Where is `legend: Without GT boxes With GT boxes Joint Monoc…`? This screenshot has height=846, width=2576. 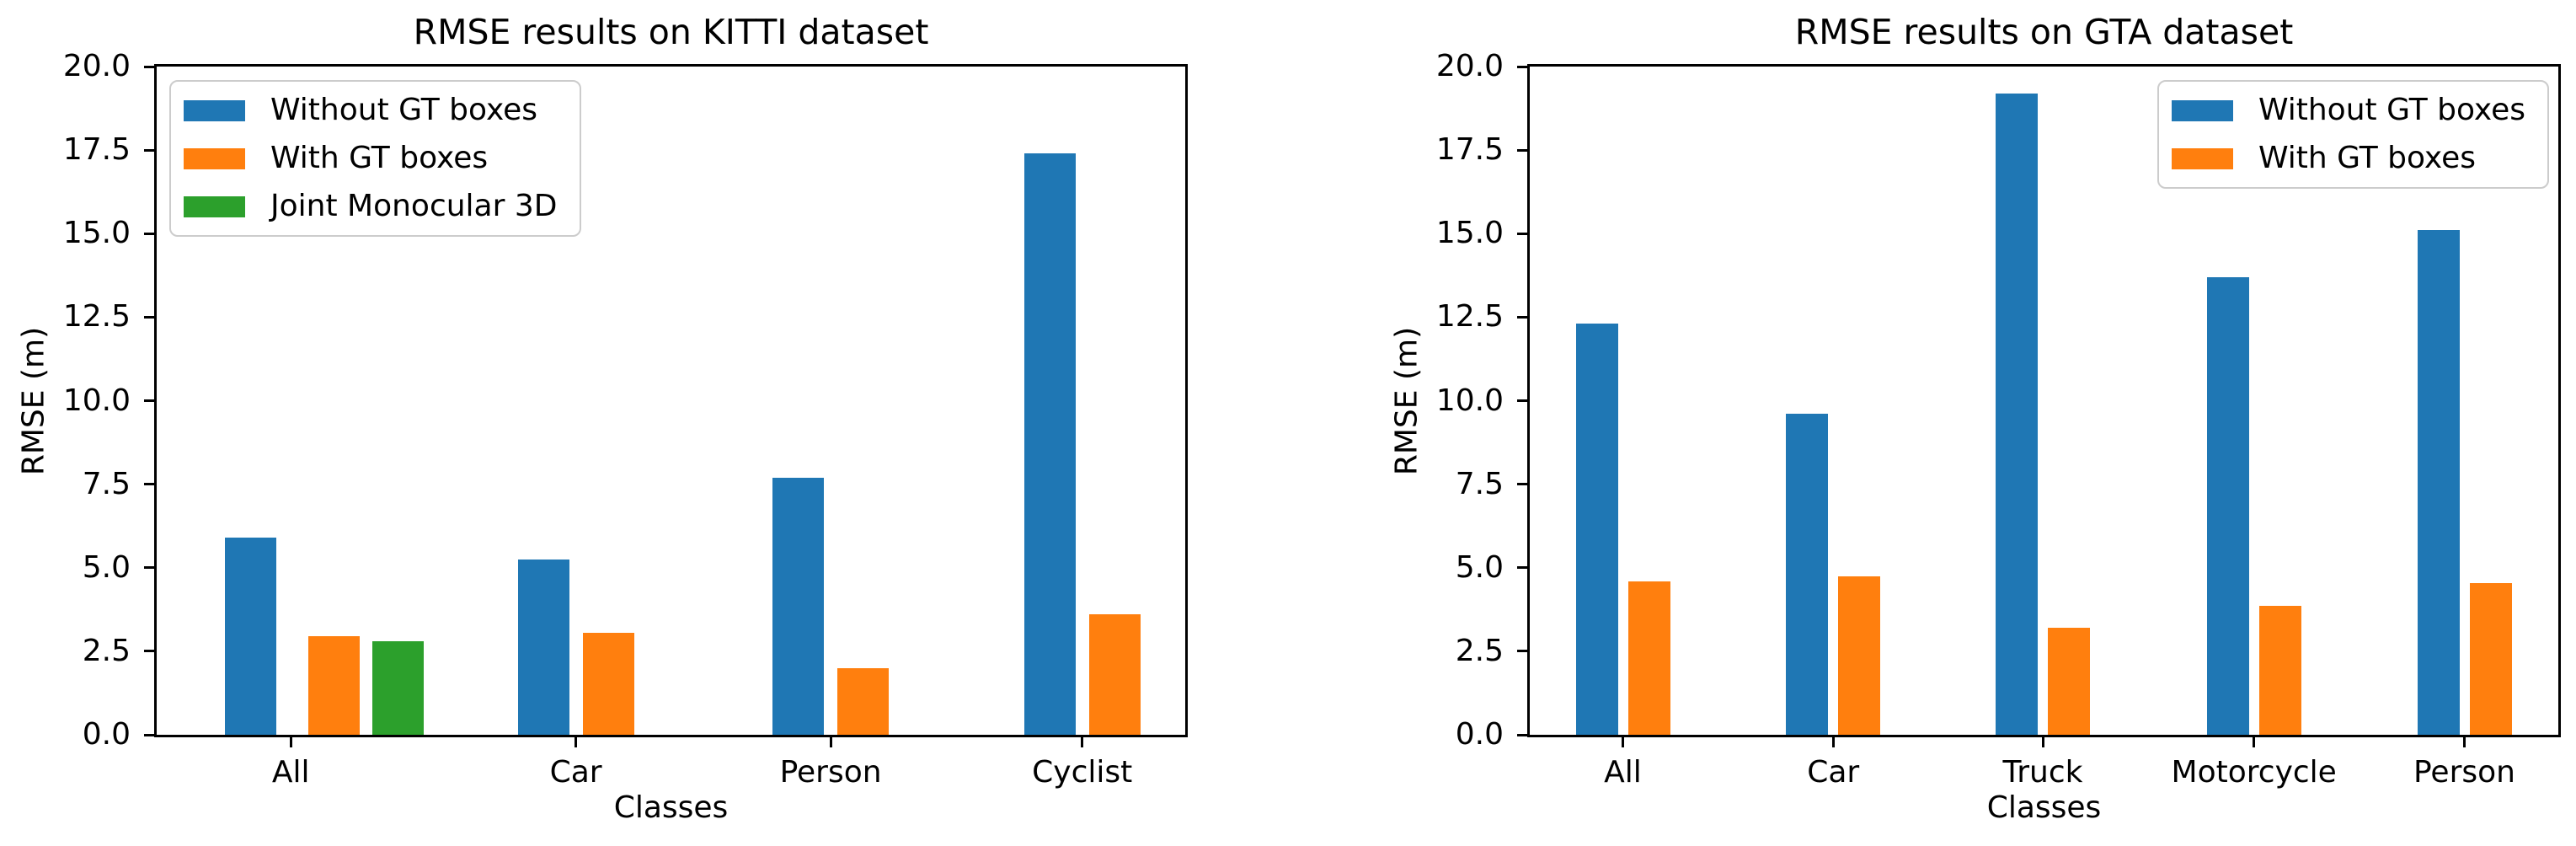
legend: Without GT boxes With GT boxes Joint Monoc… is located at coordinates (375, 158).